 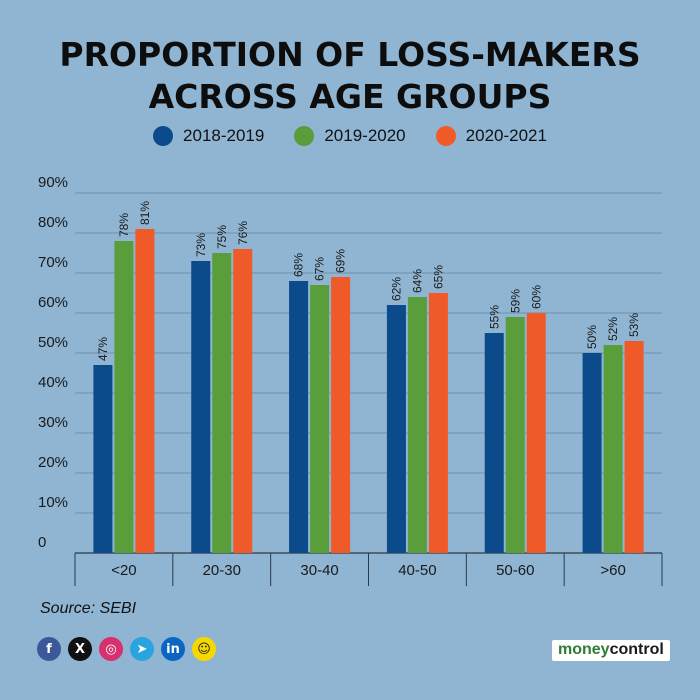 What do you see at coordinates (53, 382) in the screenshot?
I see `y-tick-label: 40%` at bounding box center [53, 382].